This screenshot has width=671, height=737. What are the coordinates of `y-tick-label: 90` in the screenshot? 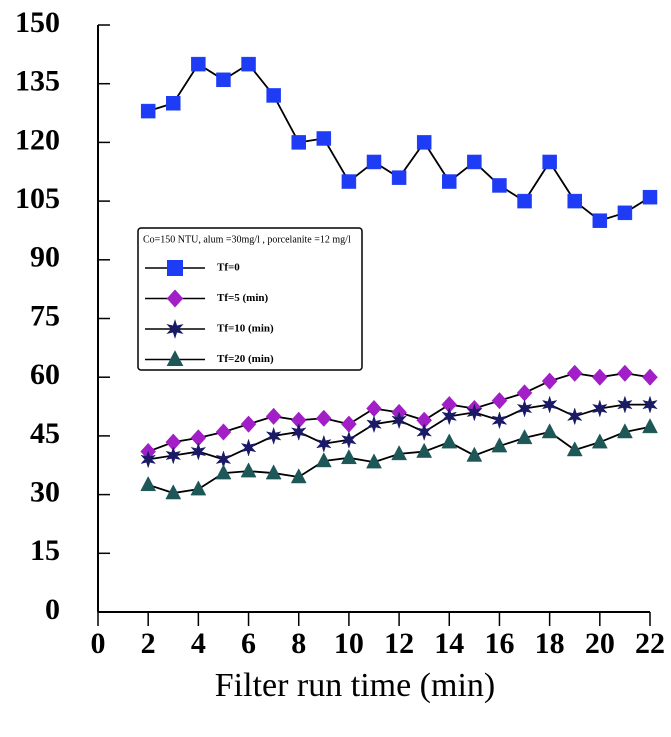 It's located at (45, 257).